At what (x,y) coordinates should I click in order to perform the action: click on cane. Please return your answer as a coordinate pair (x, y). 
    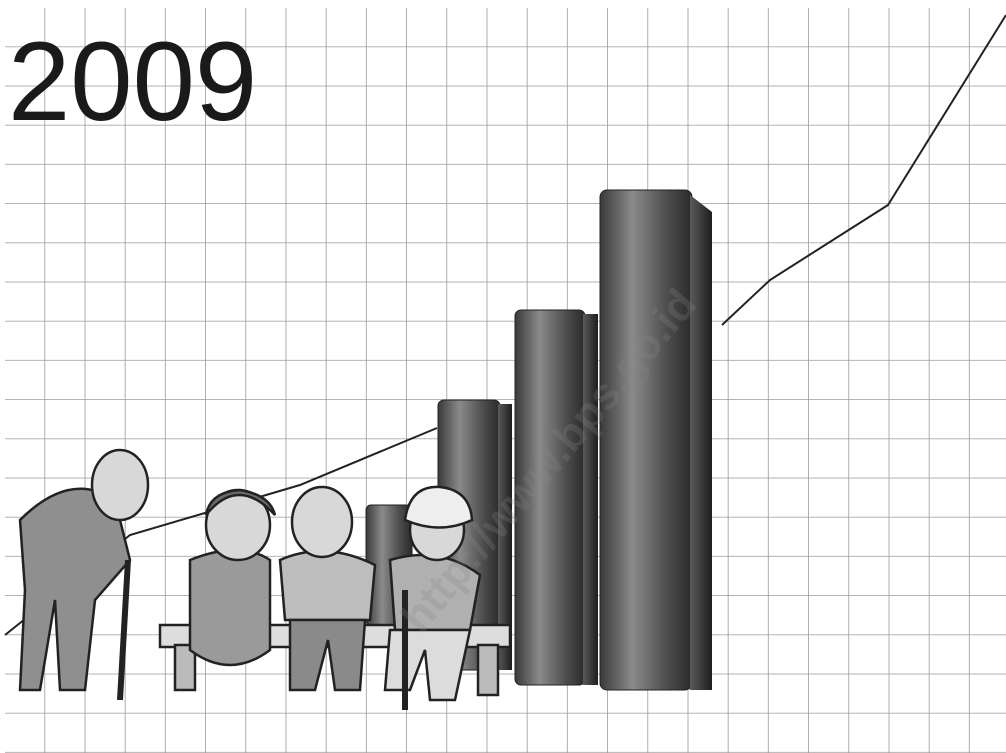
    Looking at the image, I should click on (124, 630).